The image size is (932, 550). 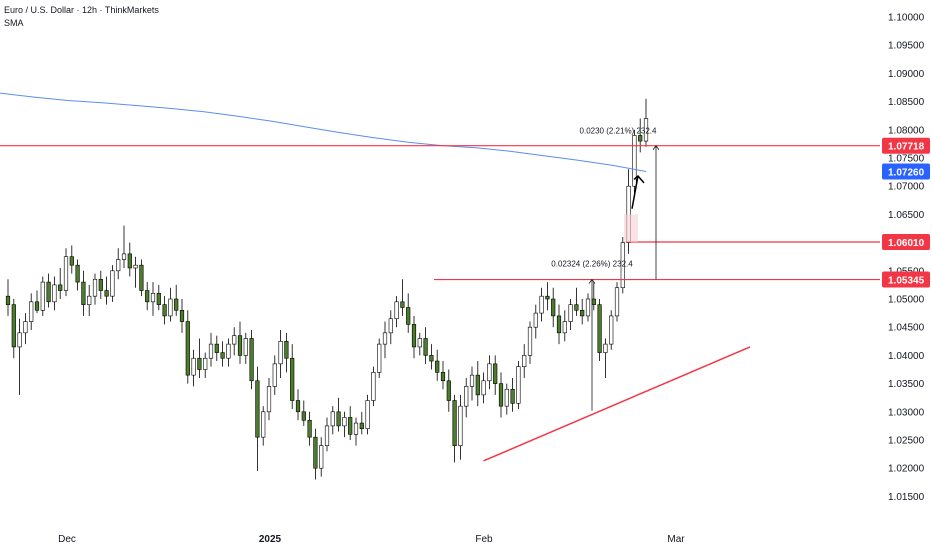 I want to click on y-tick-label: 1.05000, so click(x=906, y=300).